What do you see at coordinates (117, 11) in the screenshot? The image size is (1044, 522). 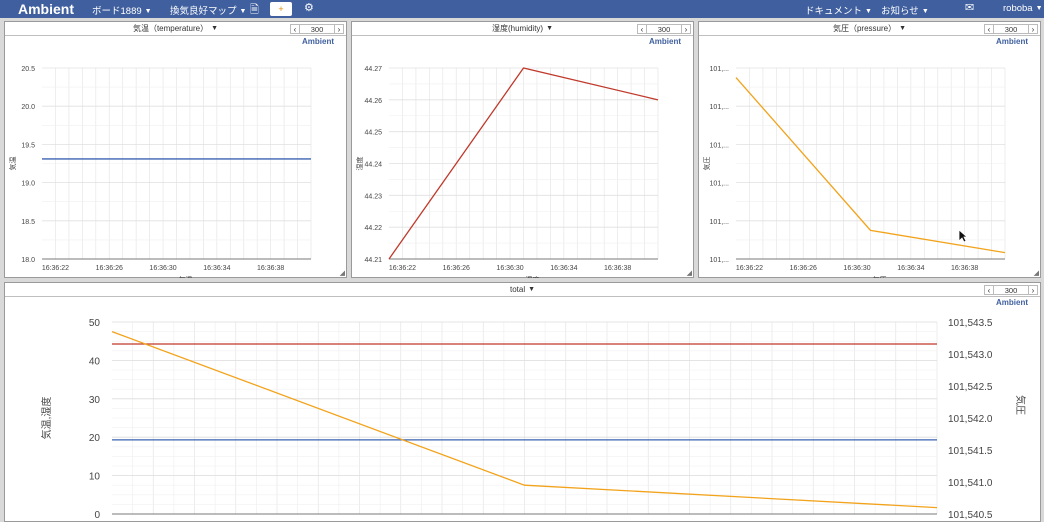 I see `board-menu-label: ボード1889` at bounding box center [117, 11].